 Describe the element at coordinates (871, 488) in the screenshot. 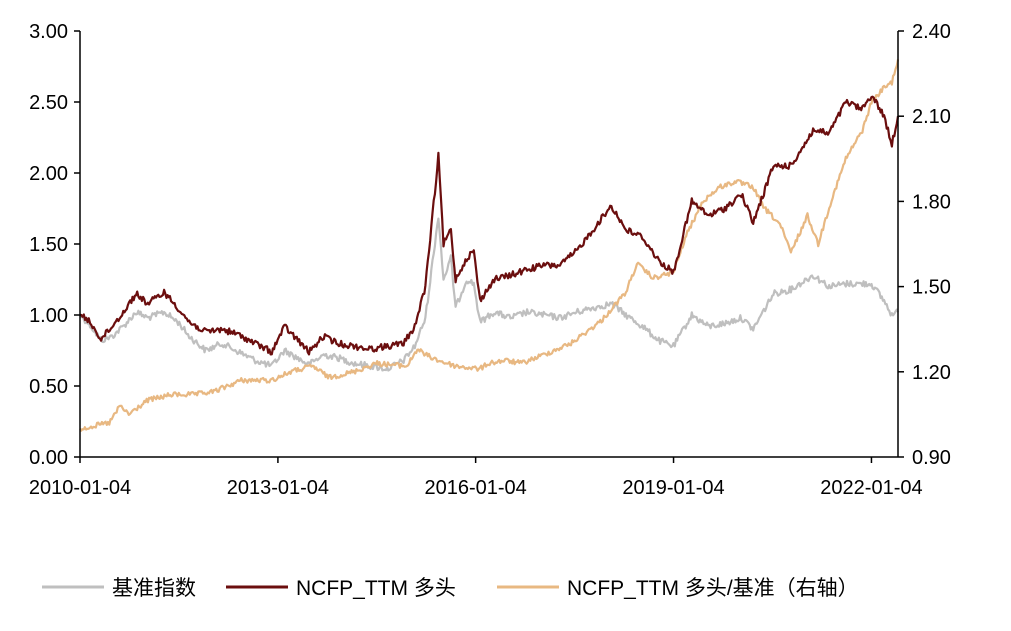

I see `x-tick-label: 2022-01-04` at that location.